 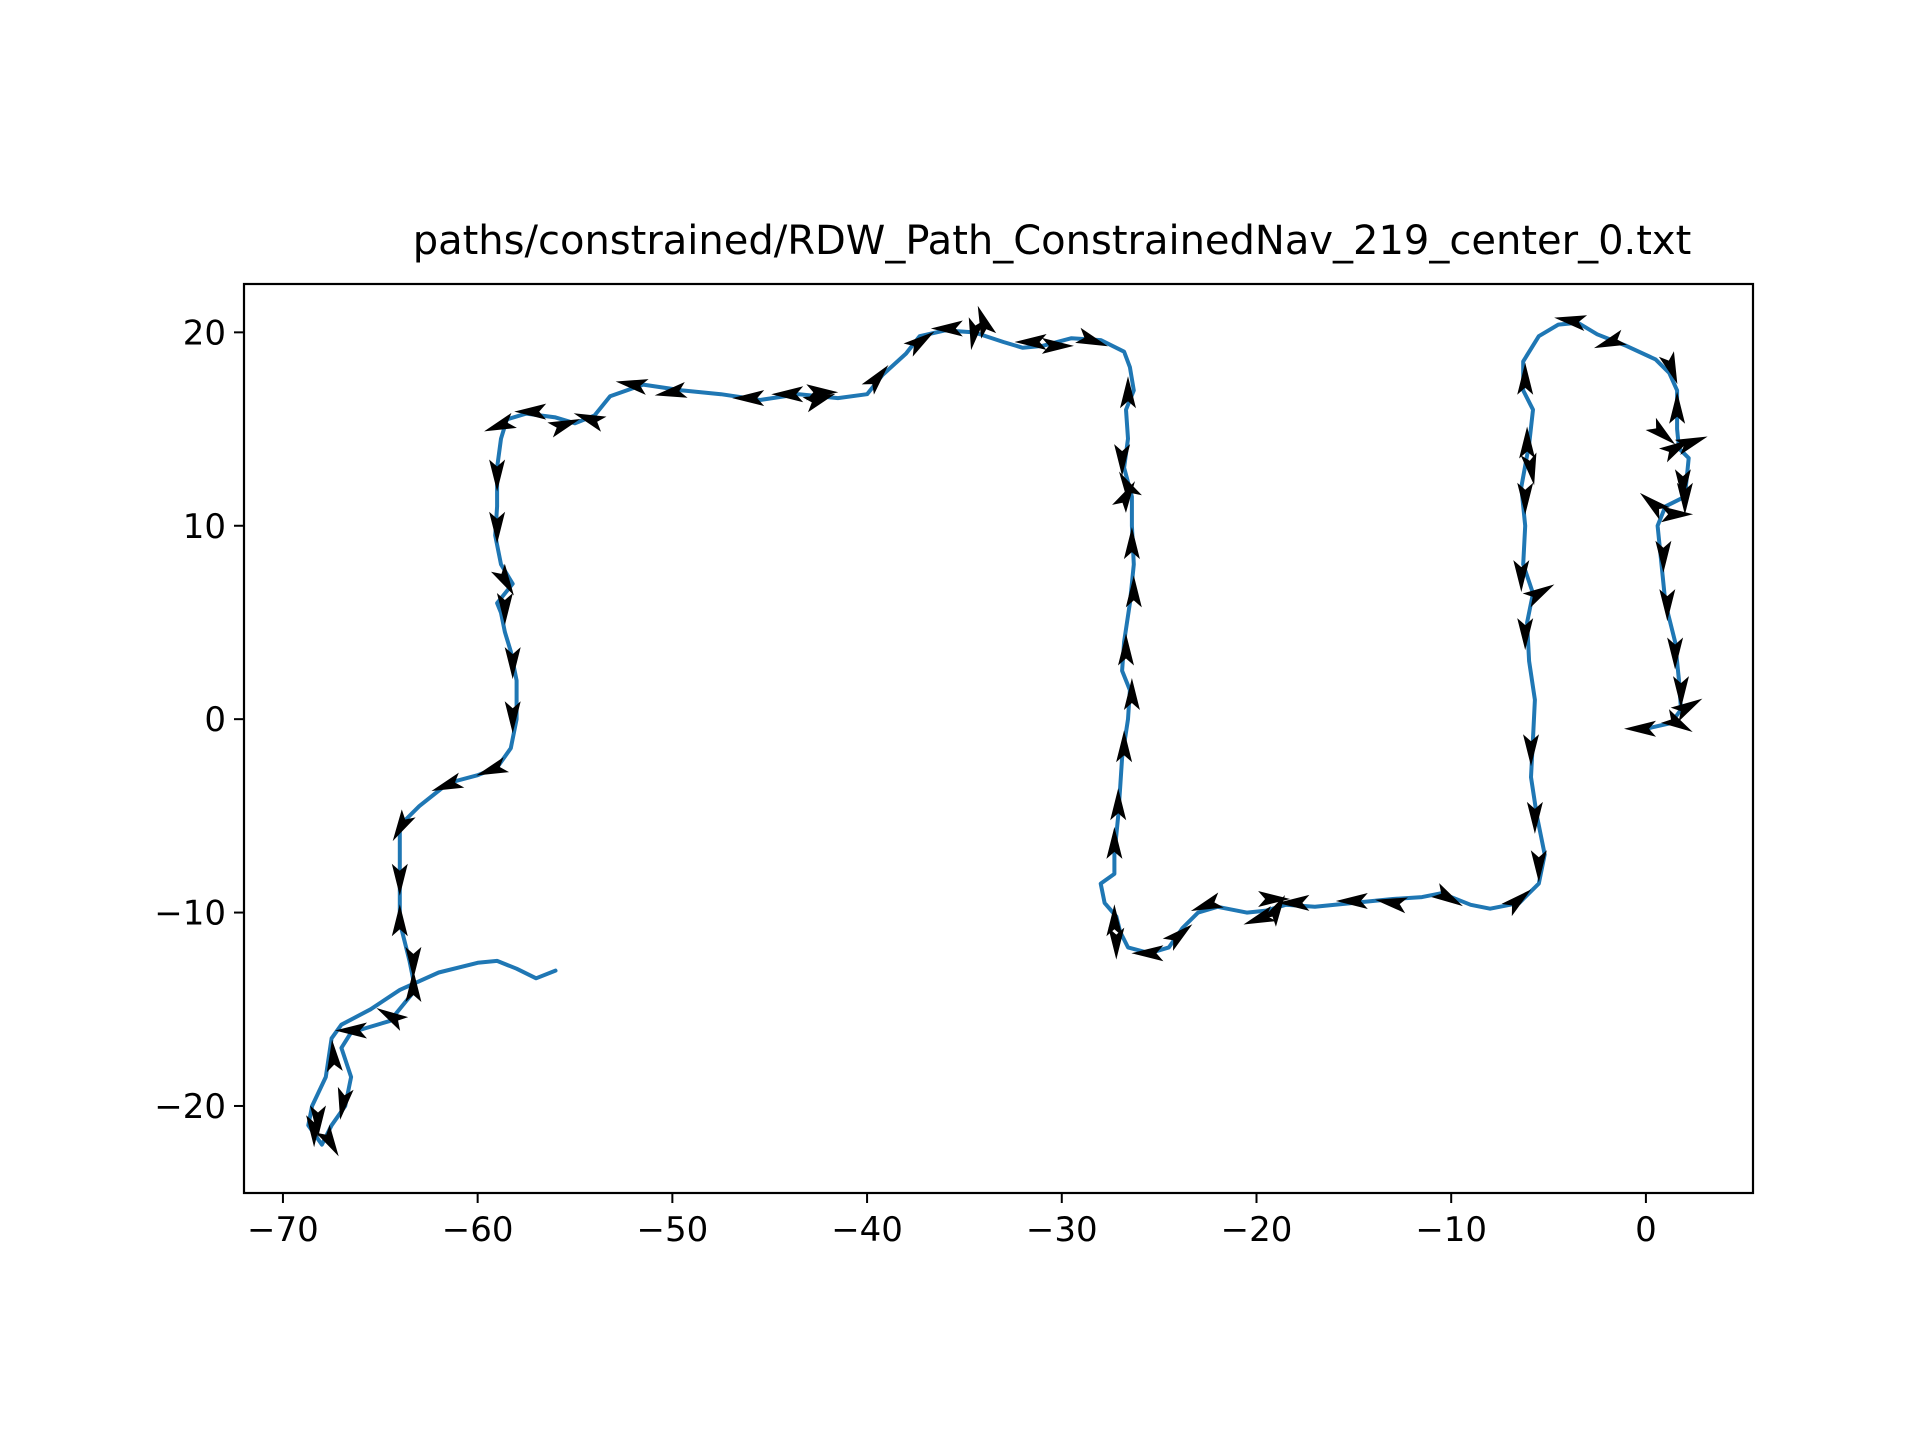 What do you see at coordinates (478, 1230) in the screenshot?
I see `x-tick-label: −60` at bounding box center [478, 1230].